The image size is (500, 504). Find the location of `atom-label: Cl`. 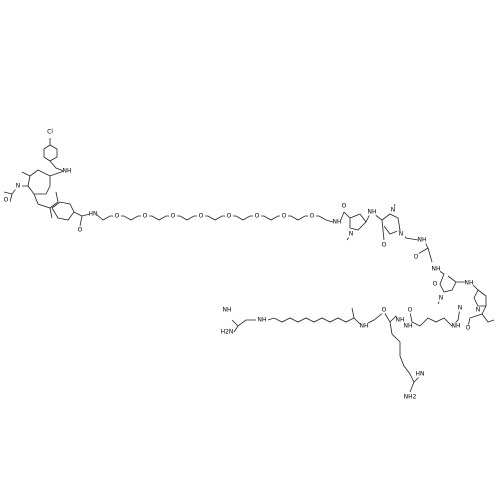

atom-label: Cl is located at coordinates (50, 132).